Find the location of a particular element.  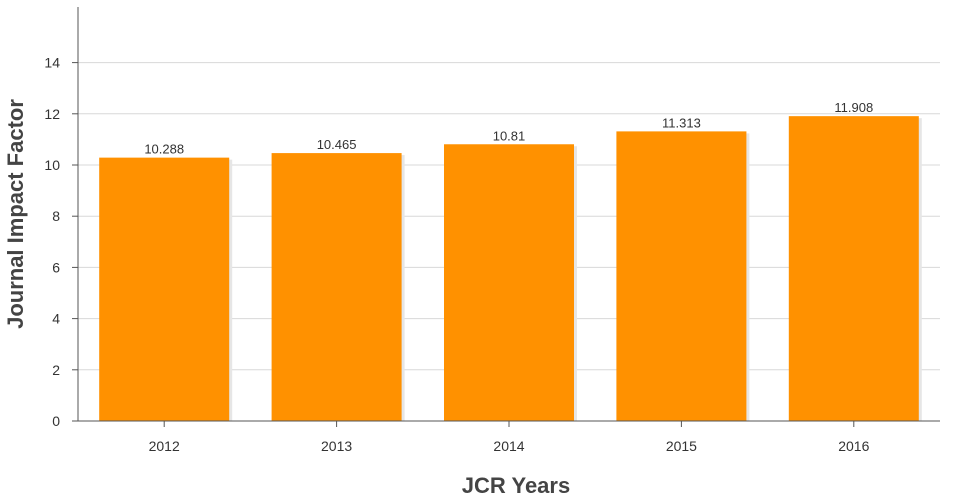

bar-2015 is located at coordinates (681, 276).